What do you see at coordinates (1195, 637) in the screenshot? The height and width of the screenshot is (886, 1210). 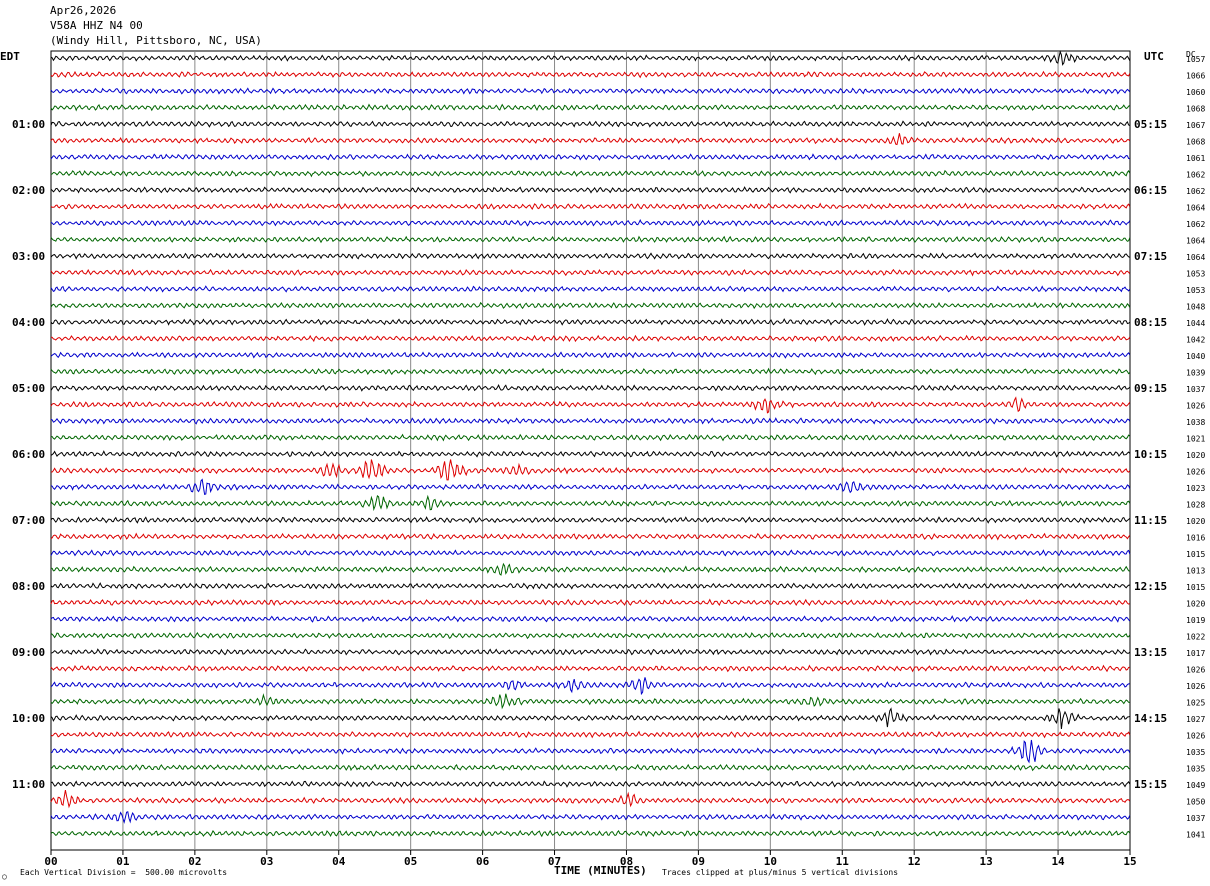 I see `dc-offset-label: 1022` at bounding box center [1195, 637].